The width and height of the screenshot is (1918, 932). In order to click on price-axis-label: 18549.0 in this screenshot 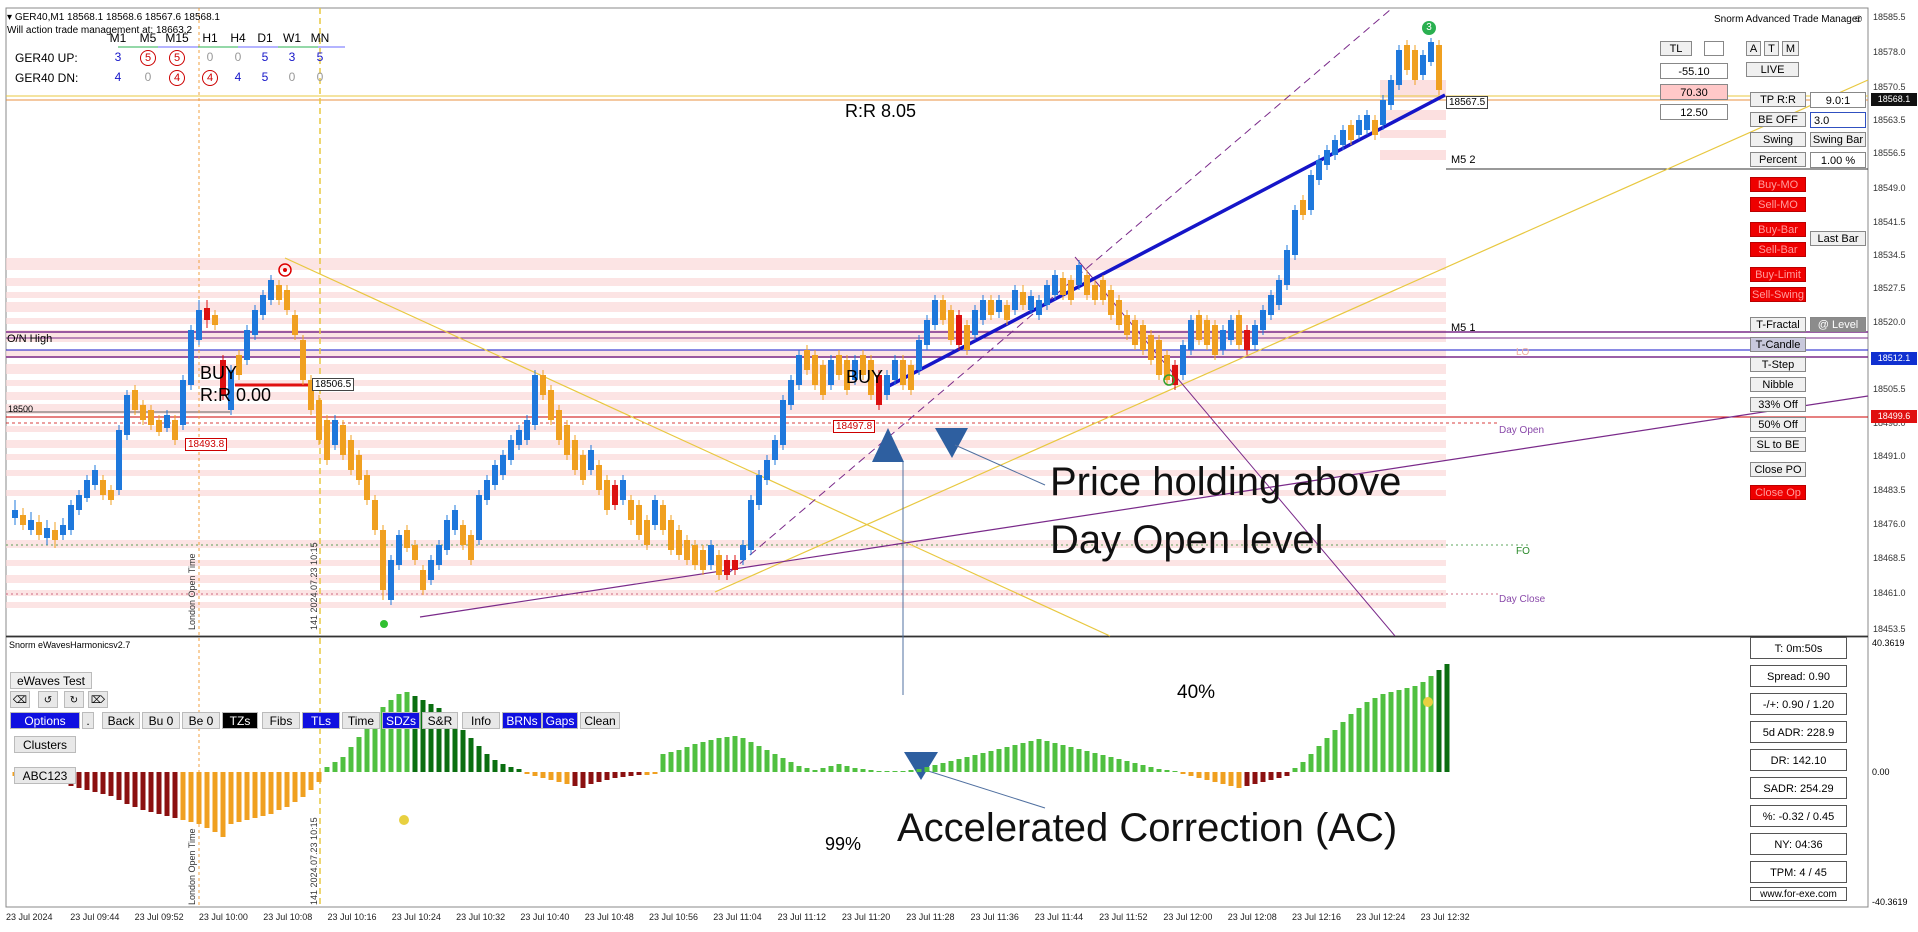, I will do `click(1889, 188)`.